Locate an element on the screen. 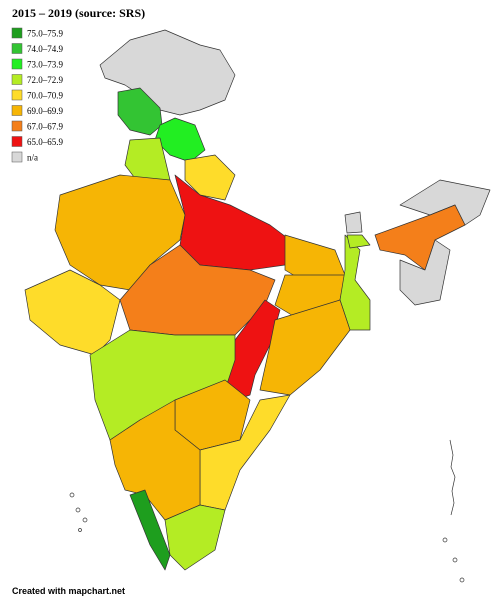 The image size is (500, 602). legend-label: 72.0–72.9 is located at coordinates (45, 80).